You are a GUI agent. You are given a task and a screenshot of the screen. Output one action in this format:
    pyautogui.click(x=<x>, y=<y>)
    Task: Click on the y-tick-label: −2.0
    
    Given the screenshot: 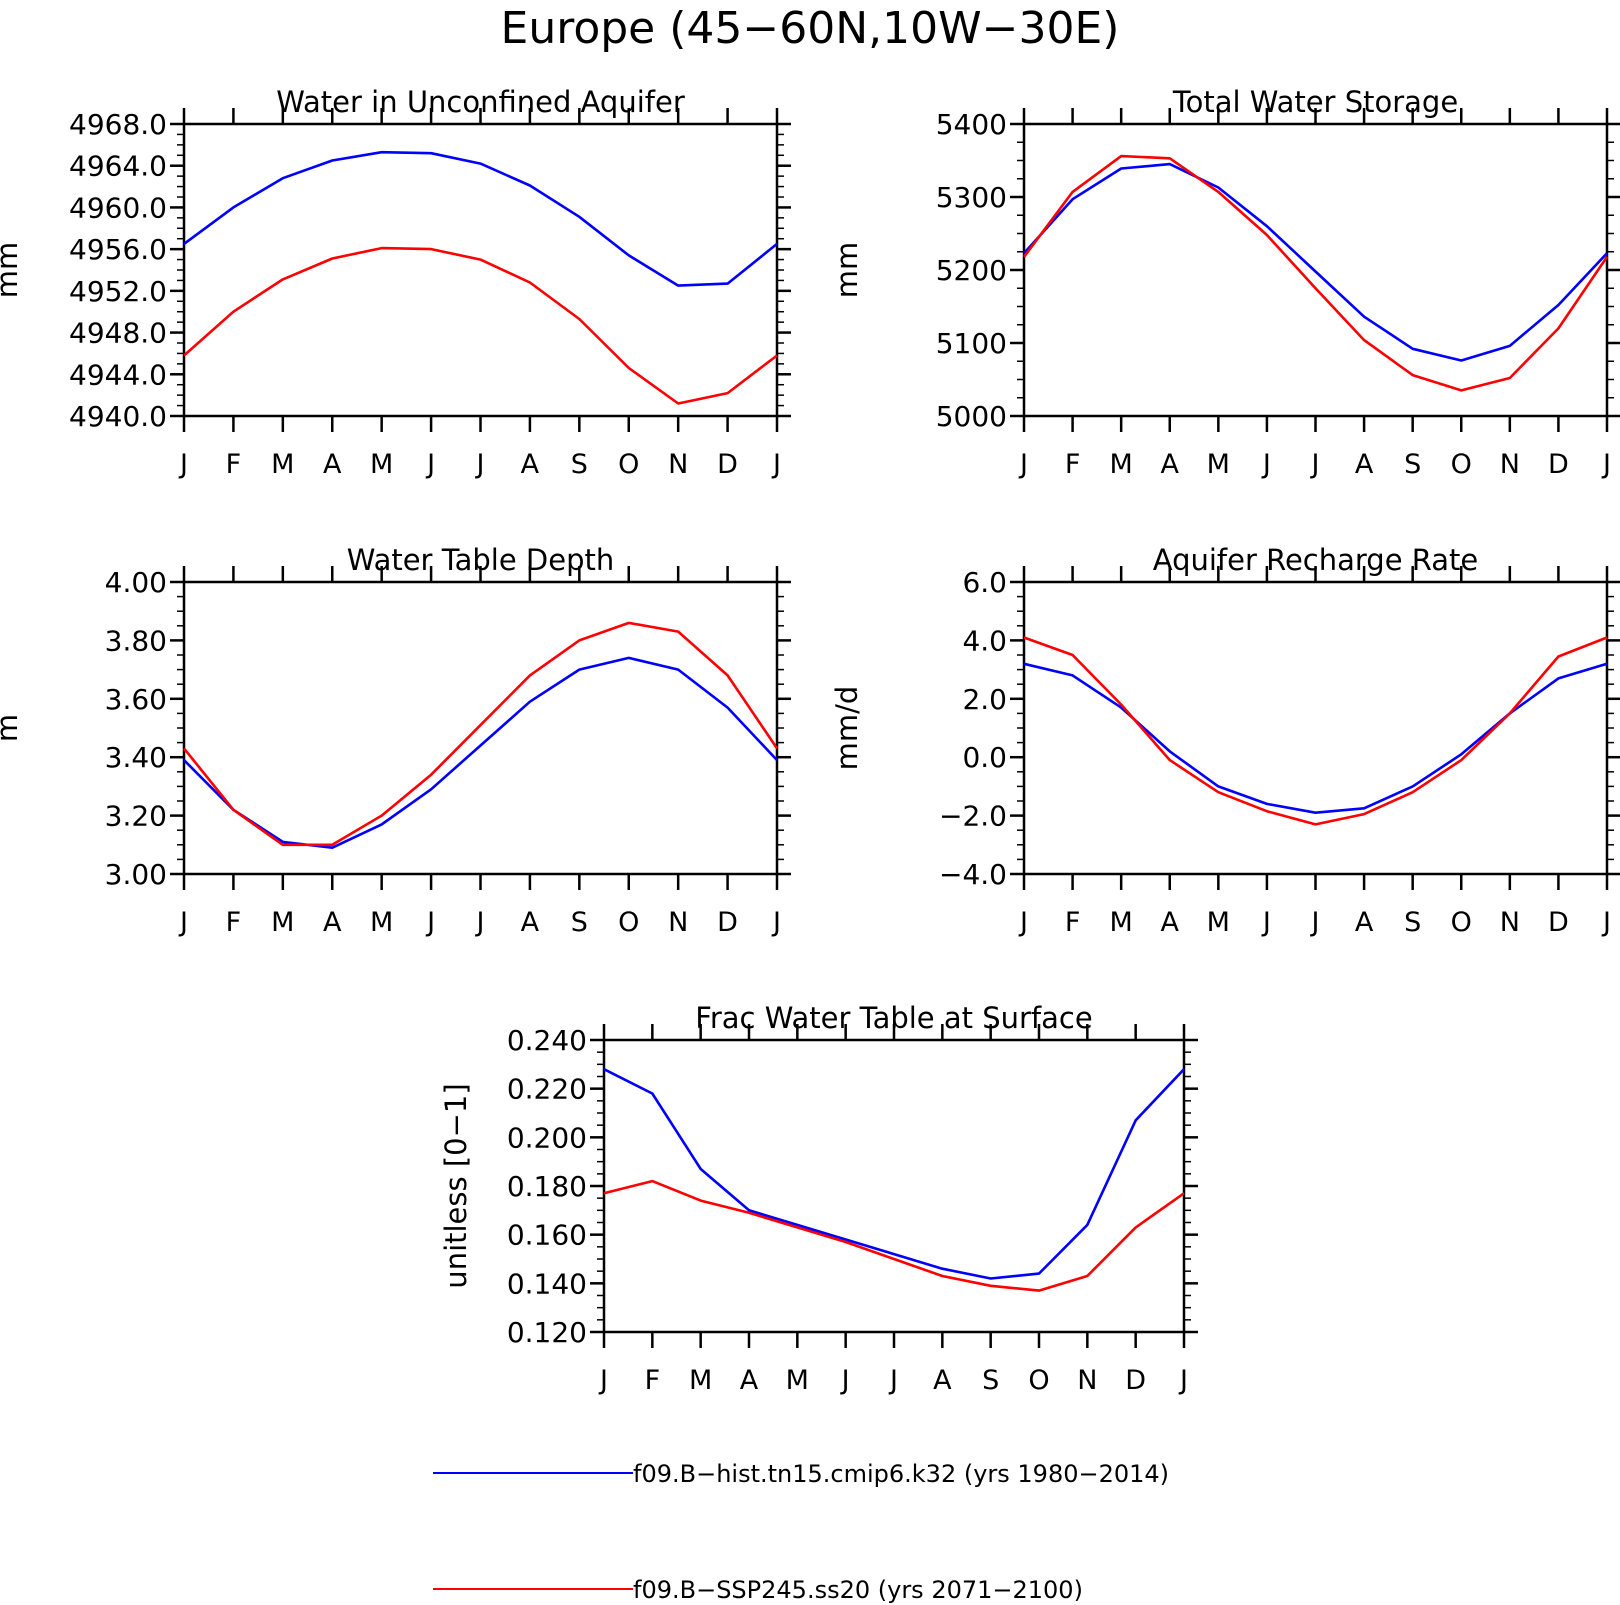 What is the action you would take?
    pyautogui.click(x=973, y=816)
    